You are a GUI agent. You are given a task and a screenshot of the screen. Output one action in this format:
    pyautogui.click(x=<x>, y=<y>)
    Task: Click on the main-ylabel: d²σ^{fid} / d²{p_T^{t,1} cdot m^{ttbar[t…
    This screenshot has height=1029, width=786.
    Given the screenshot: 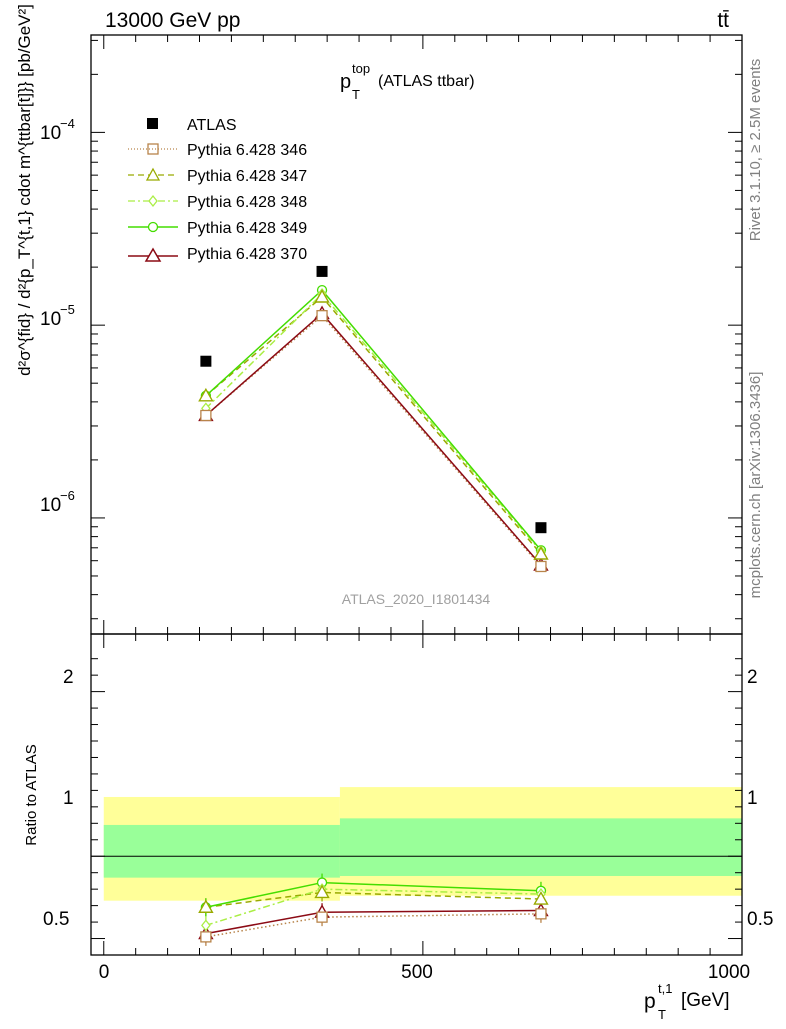 What is the action you would take?
    pyautogui.click(x=24, y=190)
    